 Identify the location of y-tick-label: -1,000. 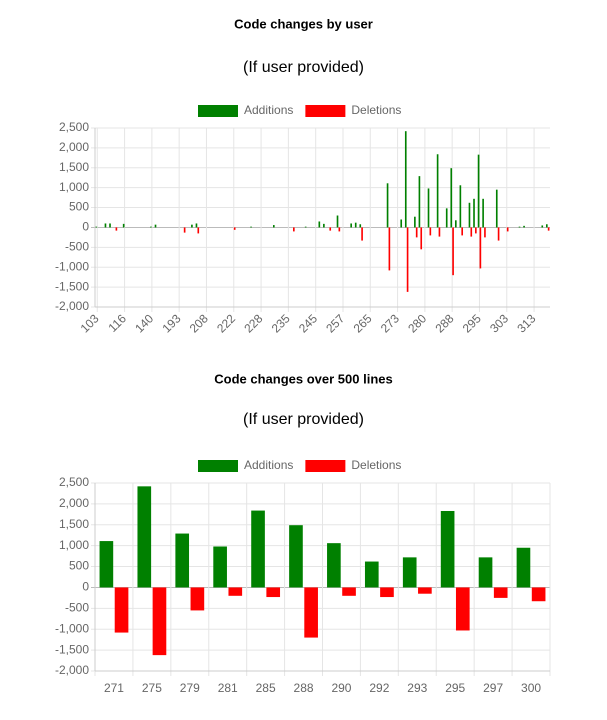
(72, 628).